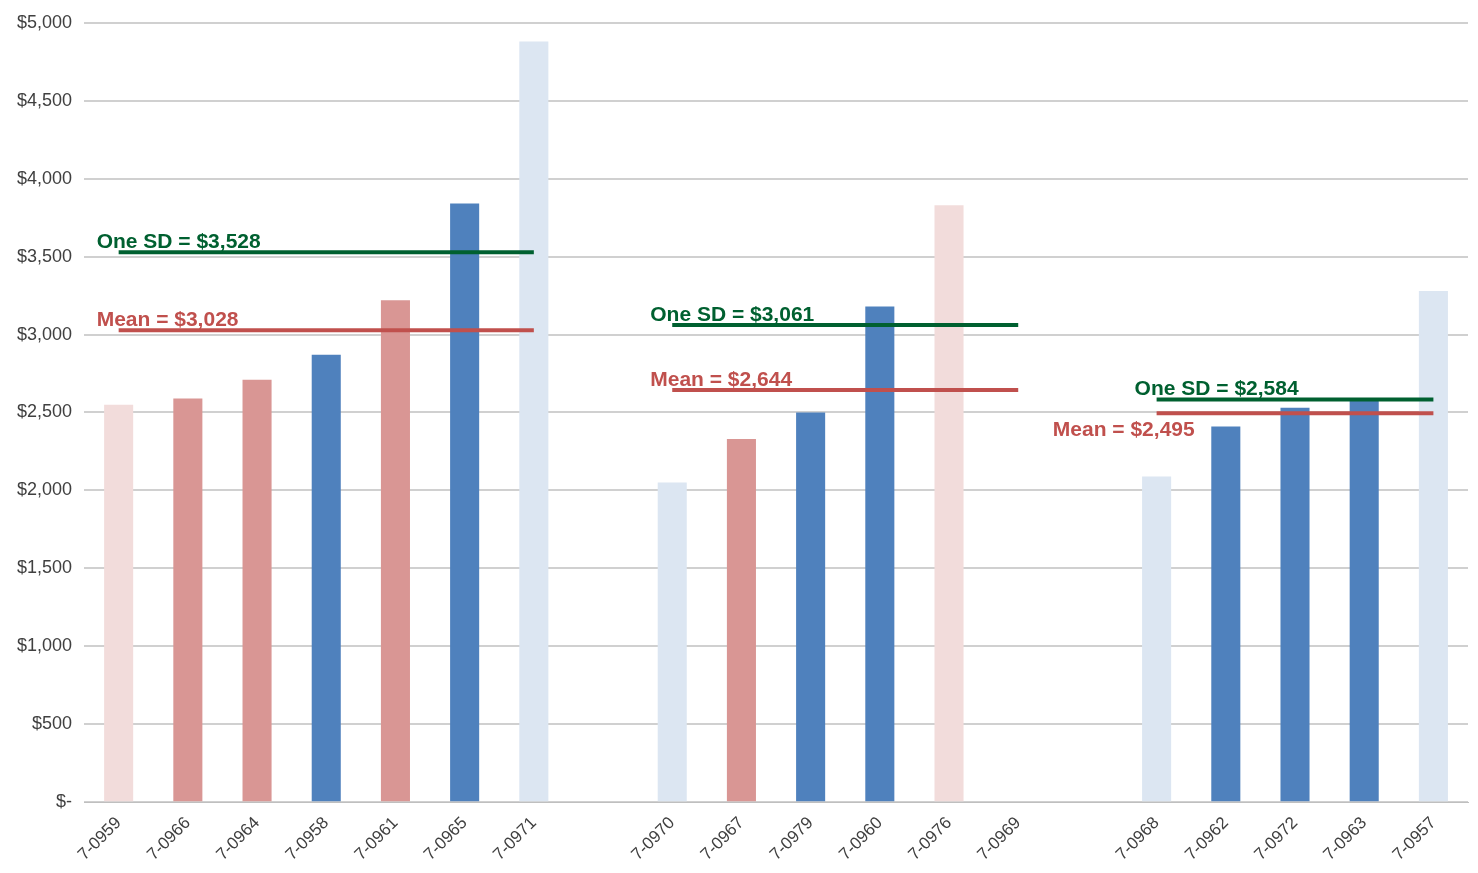 This screenshot has height=873, width=1478. What do you see at coordinates (44, 177) in the screenshot?
I see `y-tick-label: $4,000` at bounding box center [44, 177].